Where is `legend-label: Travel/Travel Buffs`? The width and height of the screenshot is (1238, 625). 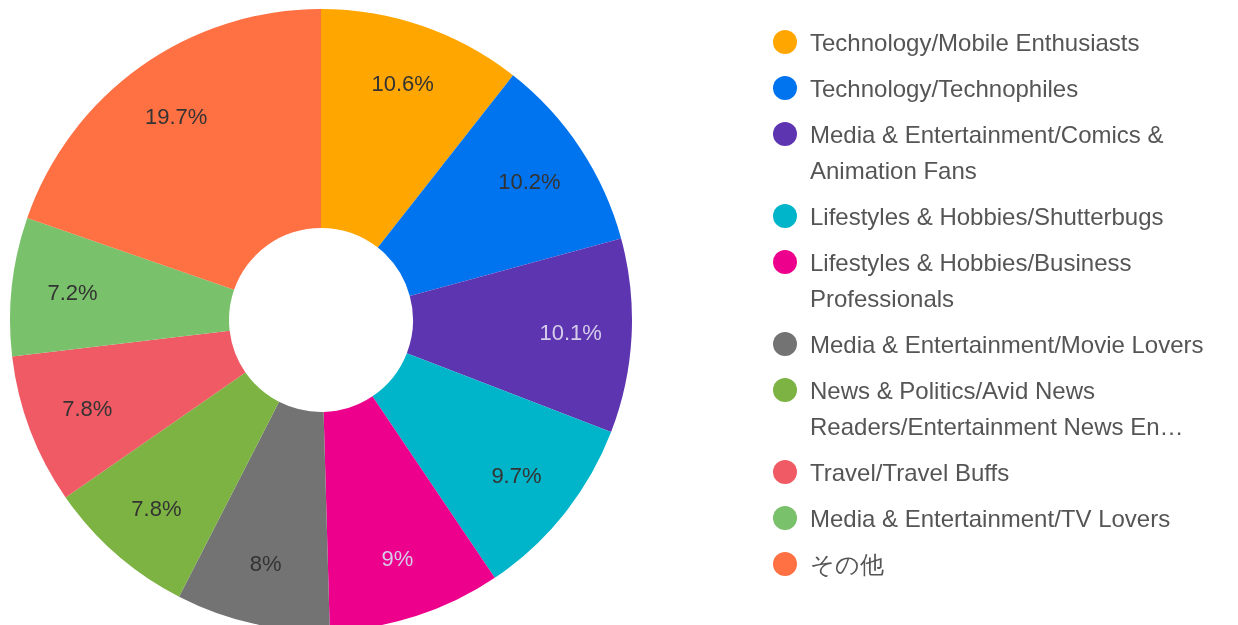 legend-label: Travel/Travel Buffs is located at coordinates (910, 472).